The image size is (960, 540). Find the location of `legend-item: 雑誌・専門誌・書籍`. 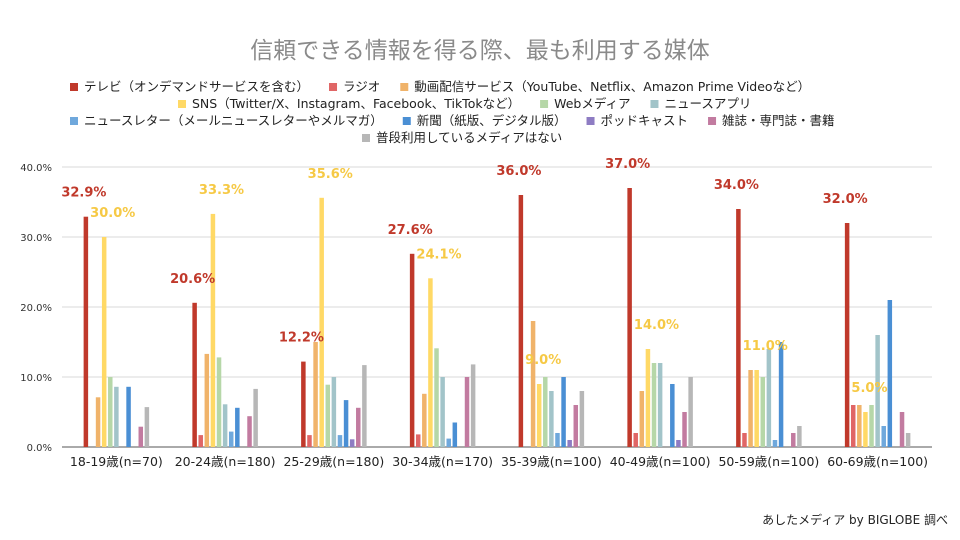

legend-item: 雑誌・専門誌・書籍 is located at coordinates (771, 120).